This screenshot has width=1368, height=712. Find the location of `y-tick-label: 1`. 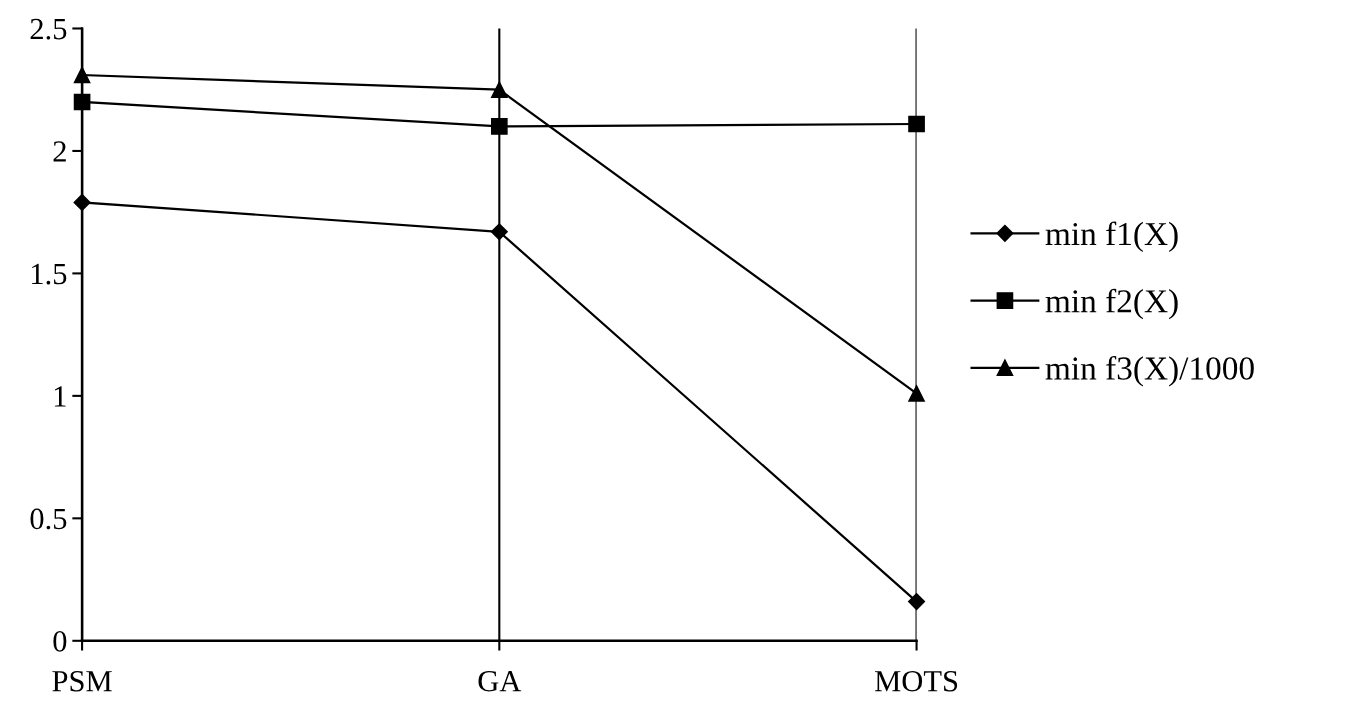

y-tick-label: 1 is located at coordinates (60, 396).